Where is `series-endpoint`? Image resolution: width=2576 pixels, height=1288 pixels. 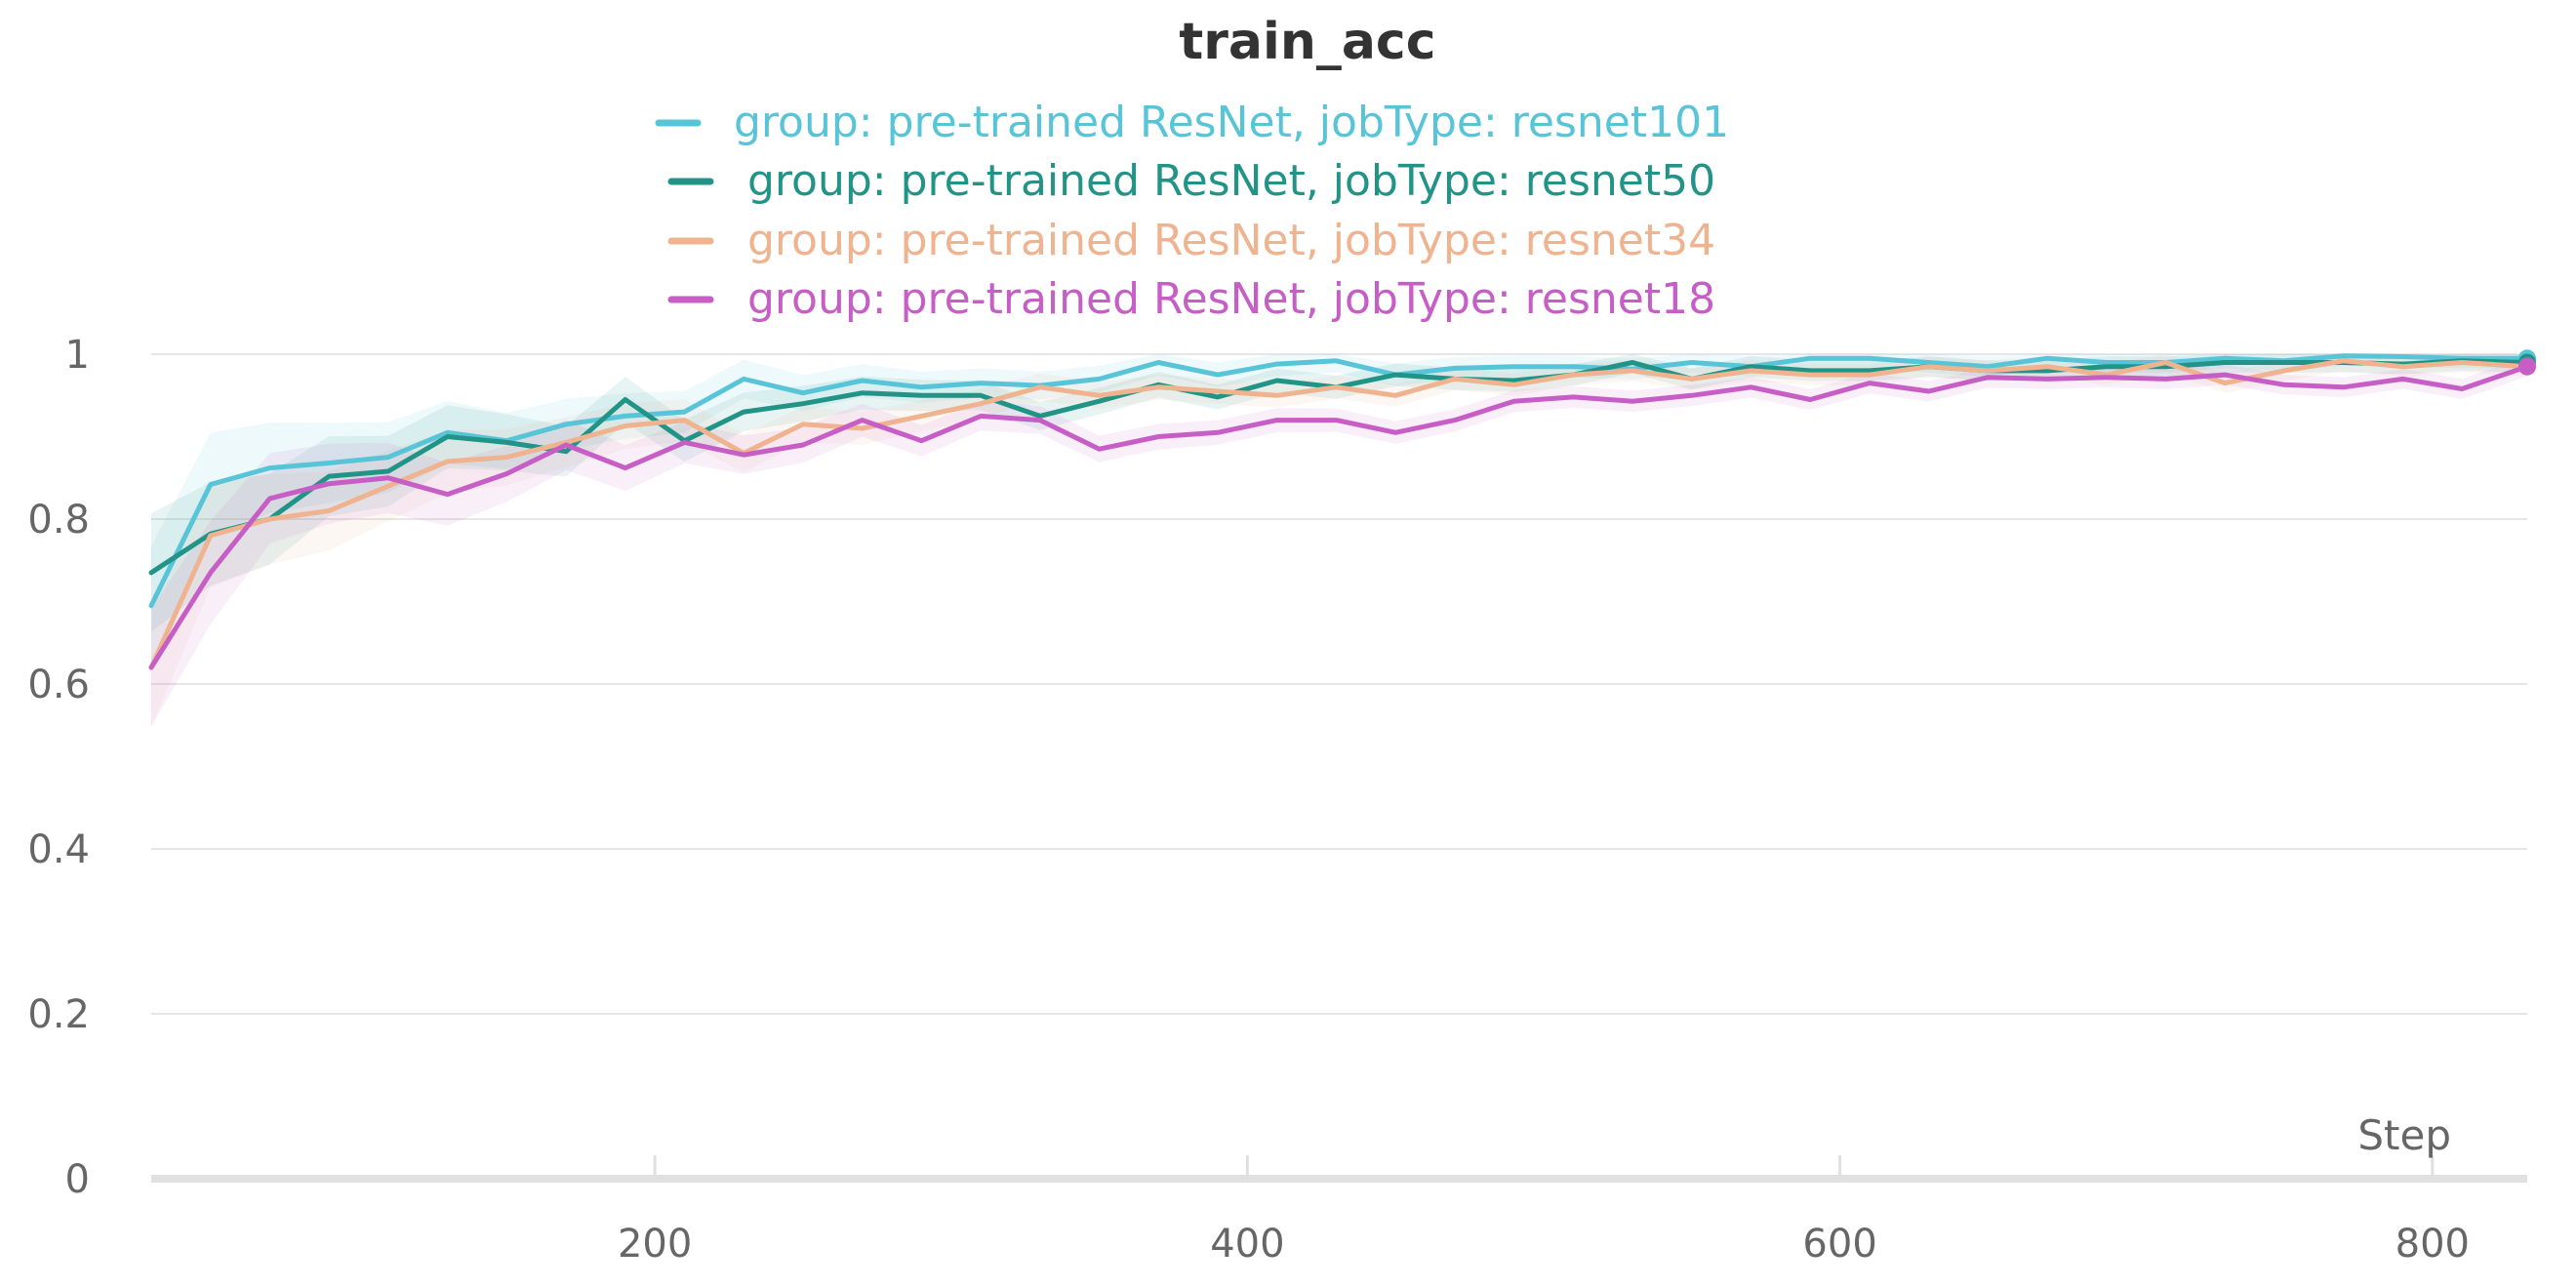
series-endpoint is located at coordinates (2527, 366).